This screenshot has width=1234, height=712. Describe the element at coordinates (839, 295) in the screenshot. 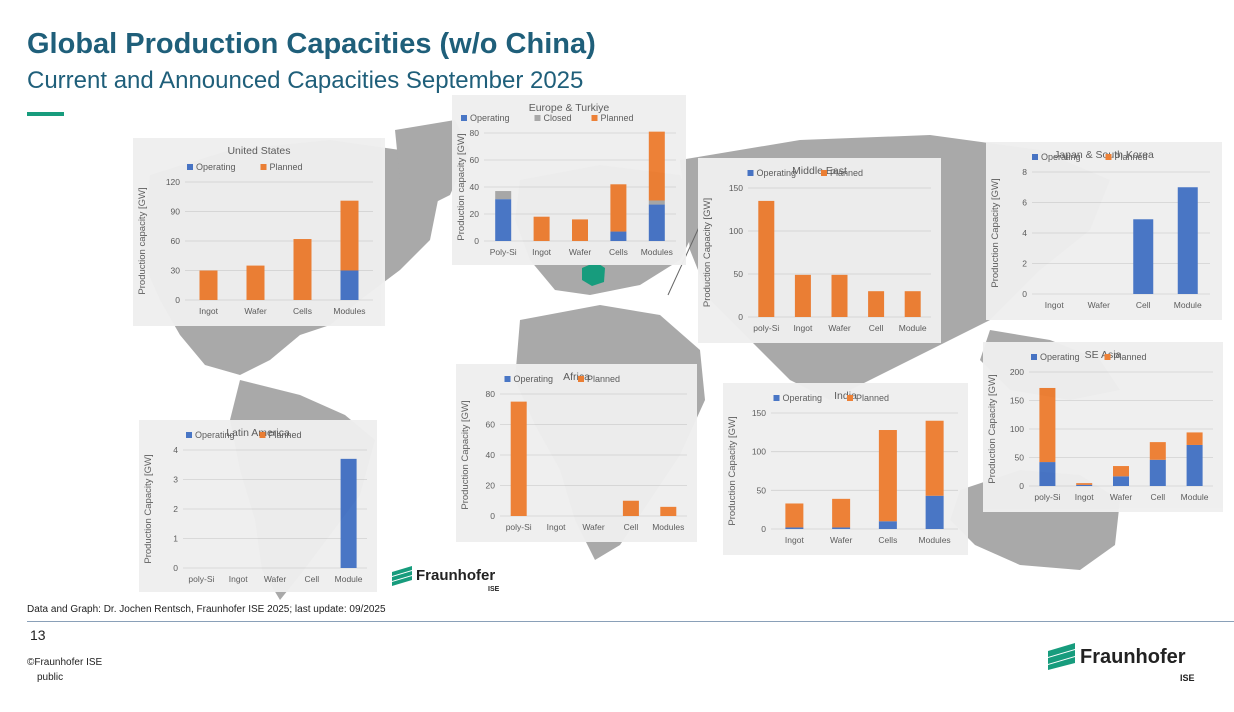

I see `chart-middle-east-bar-wafer-planned` at that location.